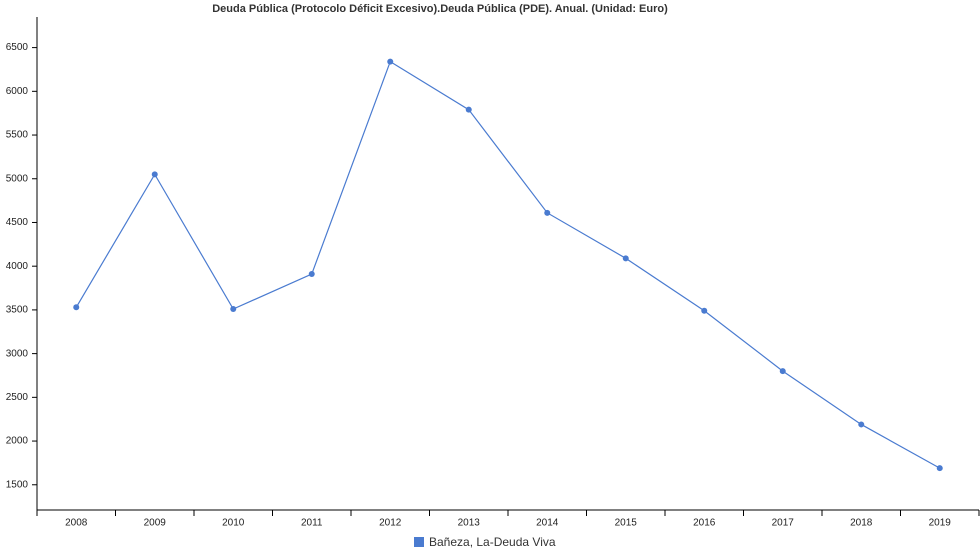 This screenshot has height=555, width=980. I want to click on y-tick-label: 2000, so click(17, 441).